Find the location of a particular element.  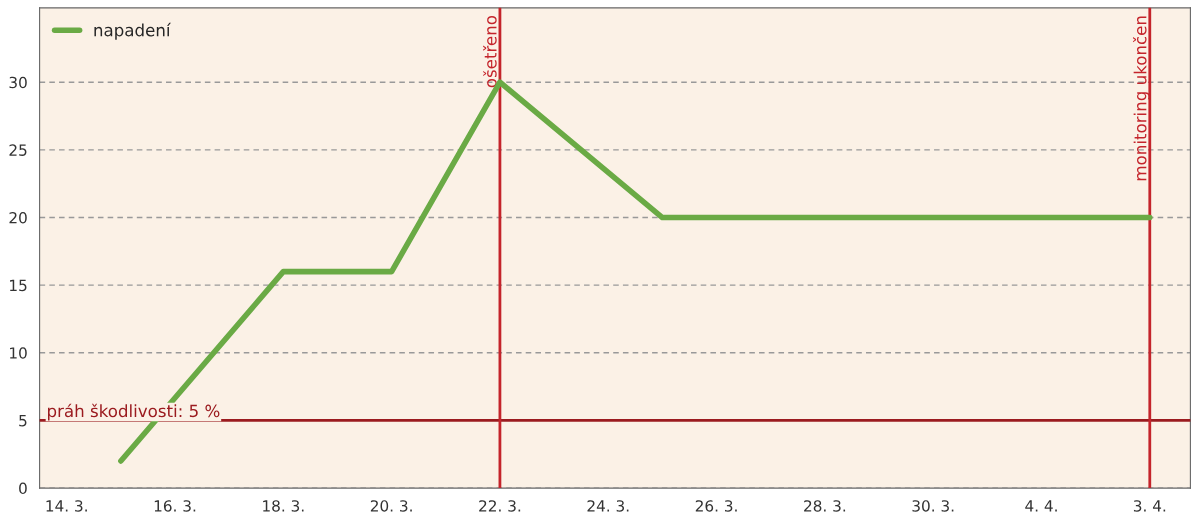

ref-line-label: ošetřeno is located at coordinates (490, 51).